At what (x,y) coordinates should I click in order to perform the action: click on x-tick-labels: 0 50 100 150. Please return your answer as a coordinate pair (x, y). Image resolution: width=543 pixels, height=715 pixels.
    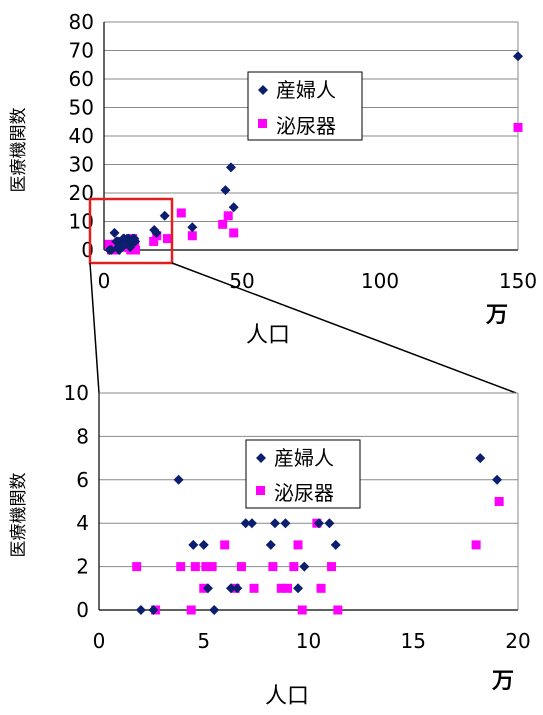
    Looking at the image, I should click on (317, 281).